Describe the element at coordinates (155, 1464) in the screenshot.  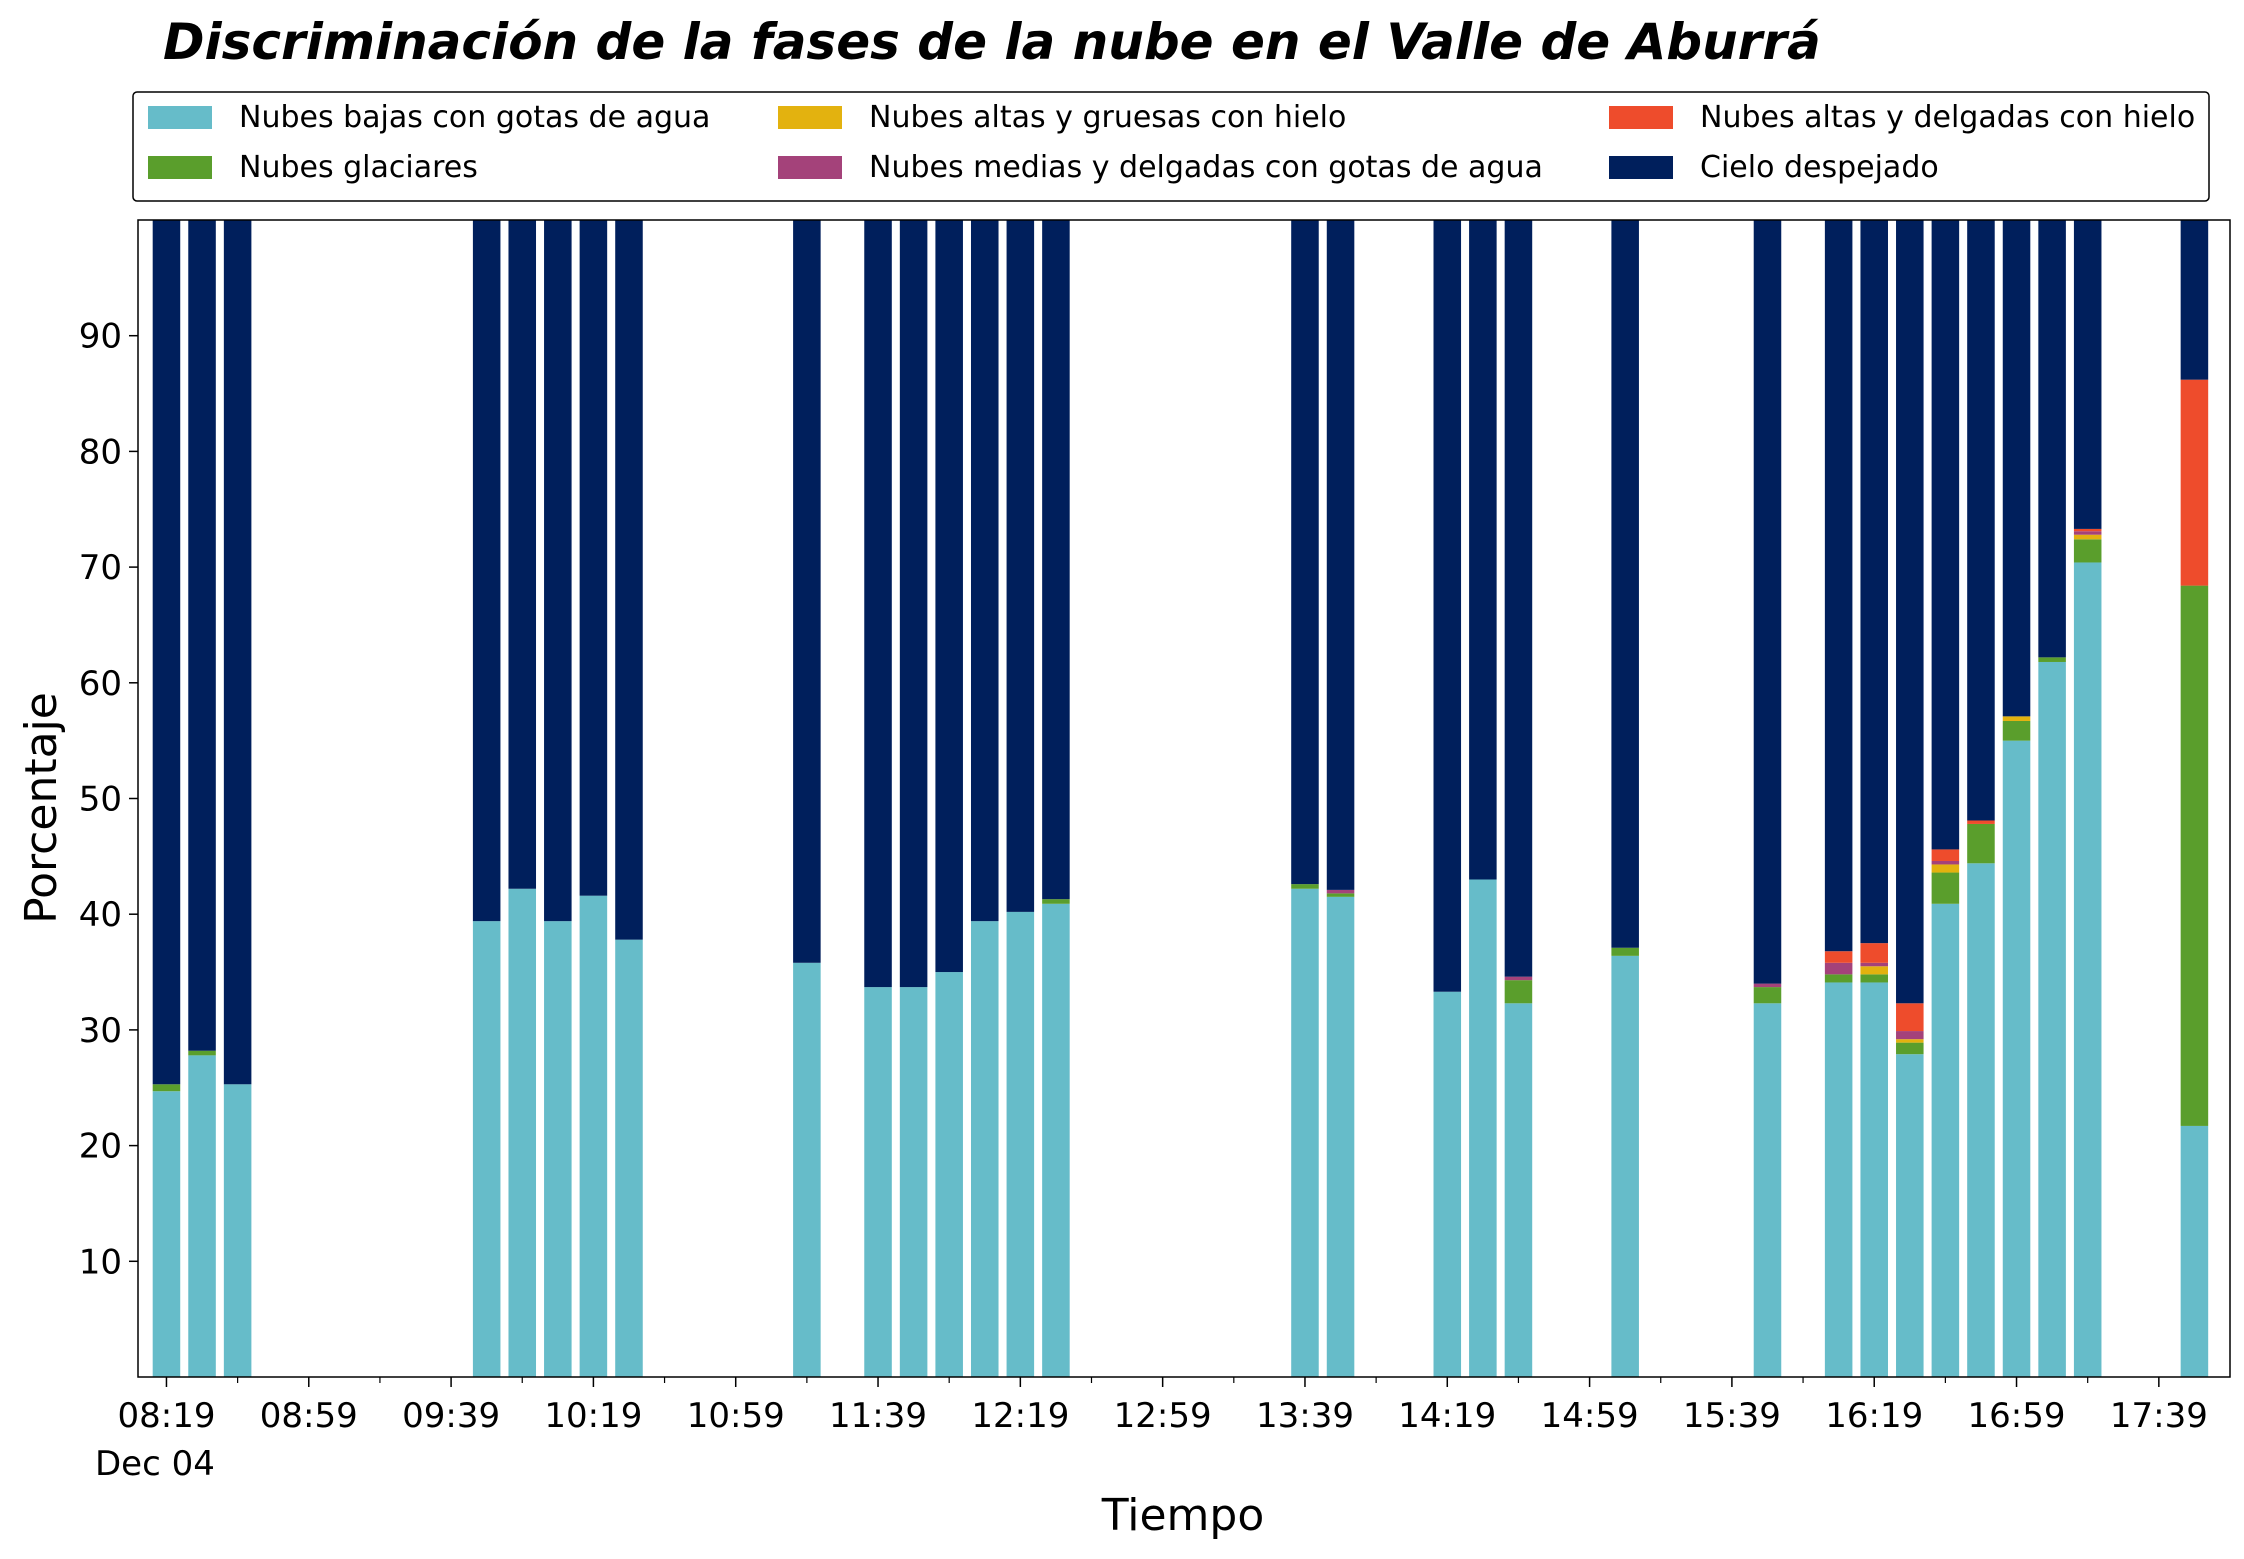
I see `x-date-label: Dec 04` at that location.